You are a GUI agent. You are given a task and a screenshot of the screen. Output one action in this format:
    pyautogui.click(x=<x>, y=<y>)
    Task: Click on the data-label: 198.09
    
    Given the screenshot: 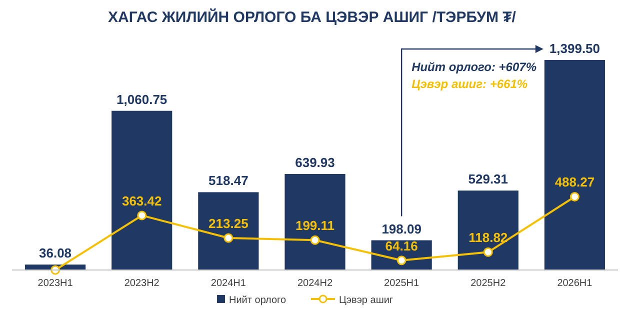 What is the action you would take?
    pyautogui.click(x=402, y=228)
    